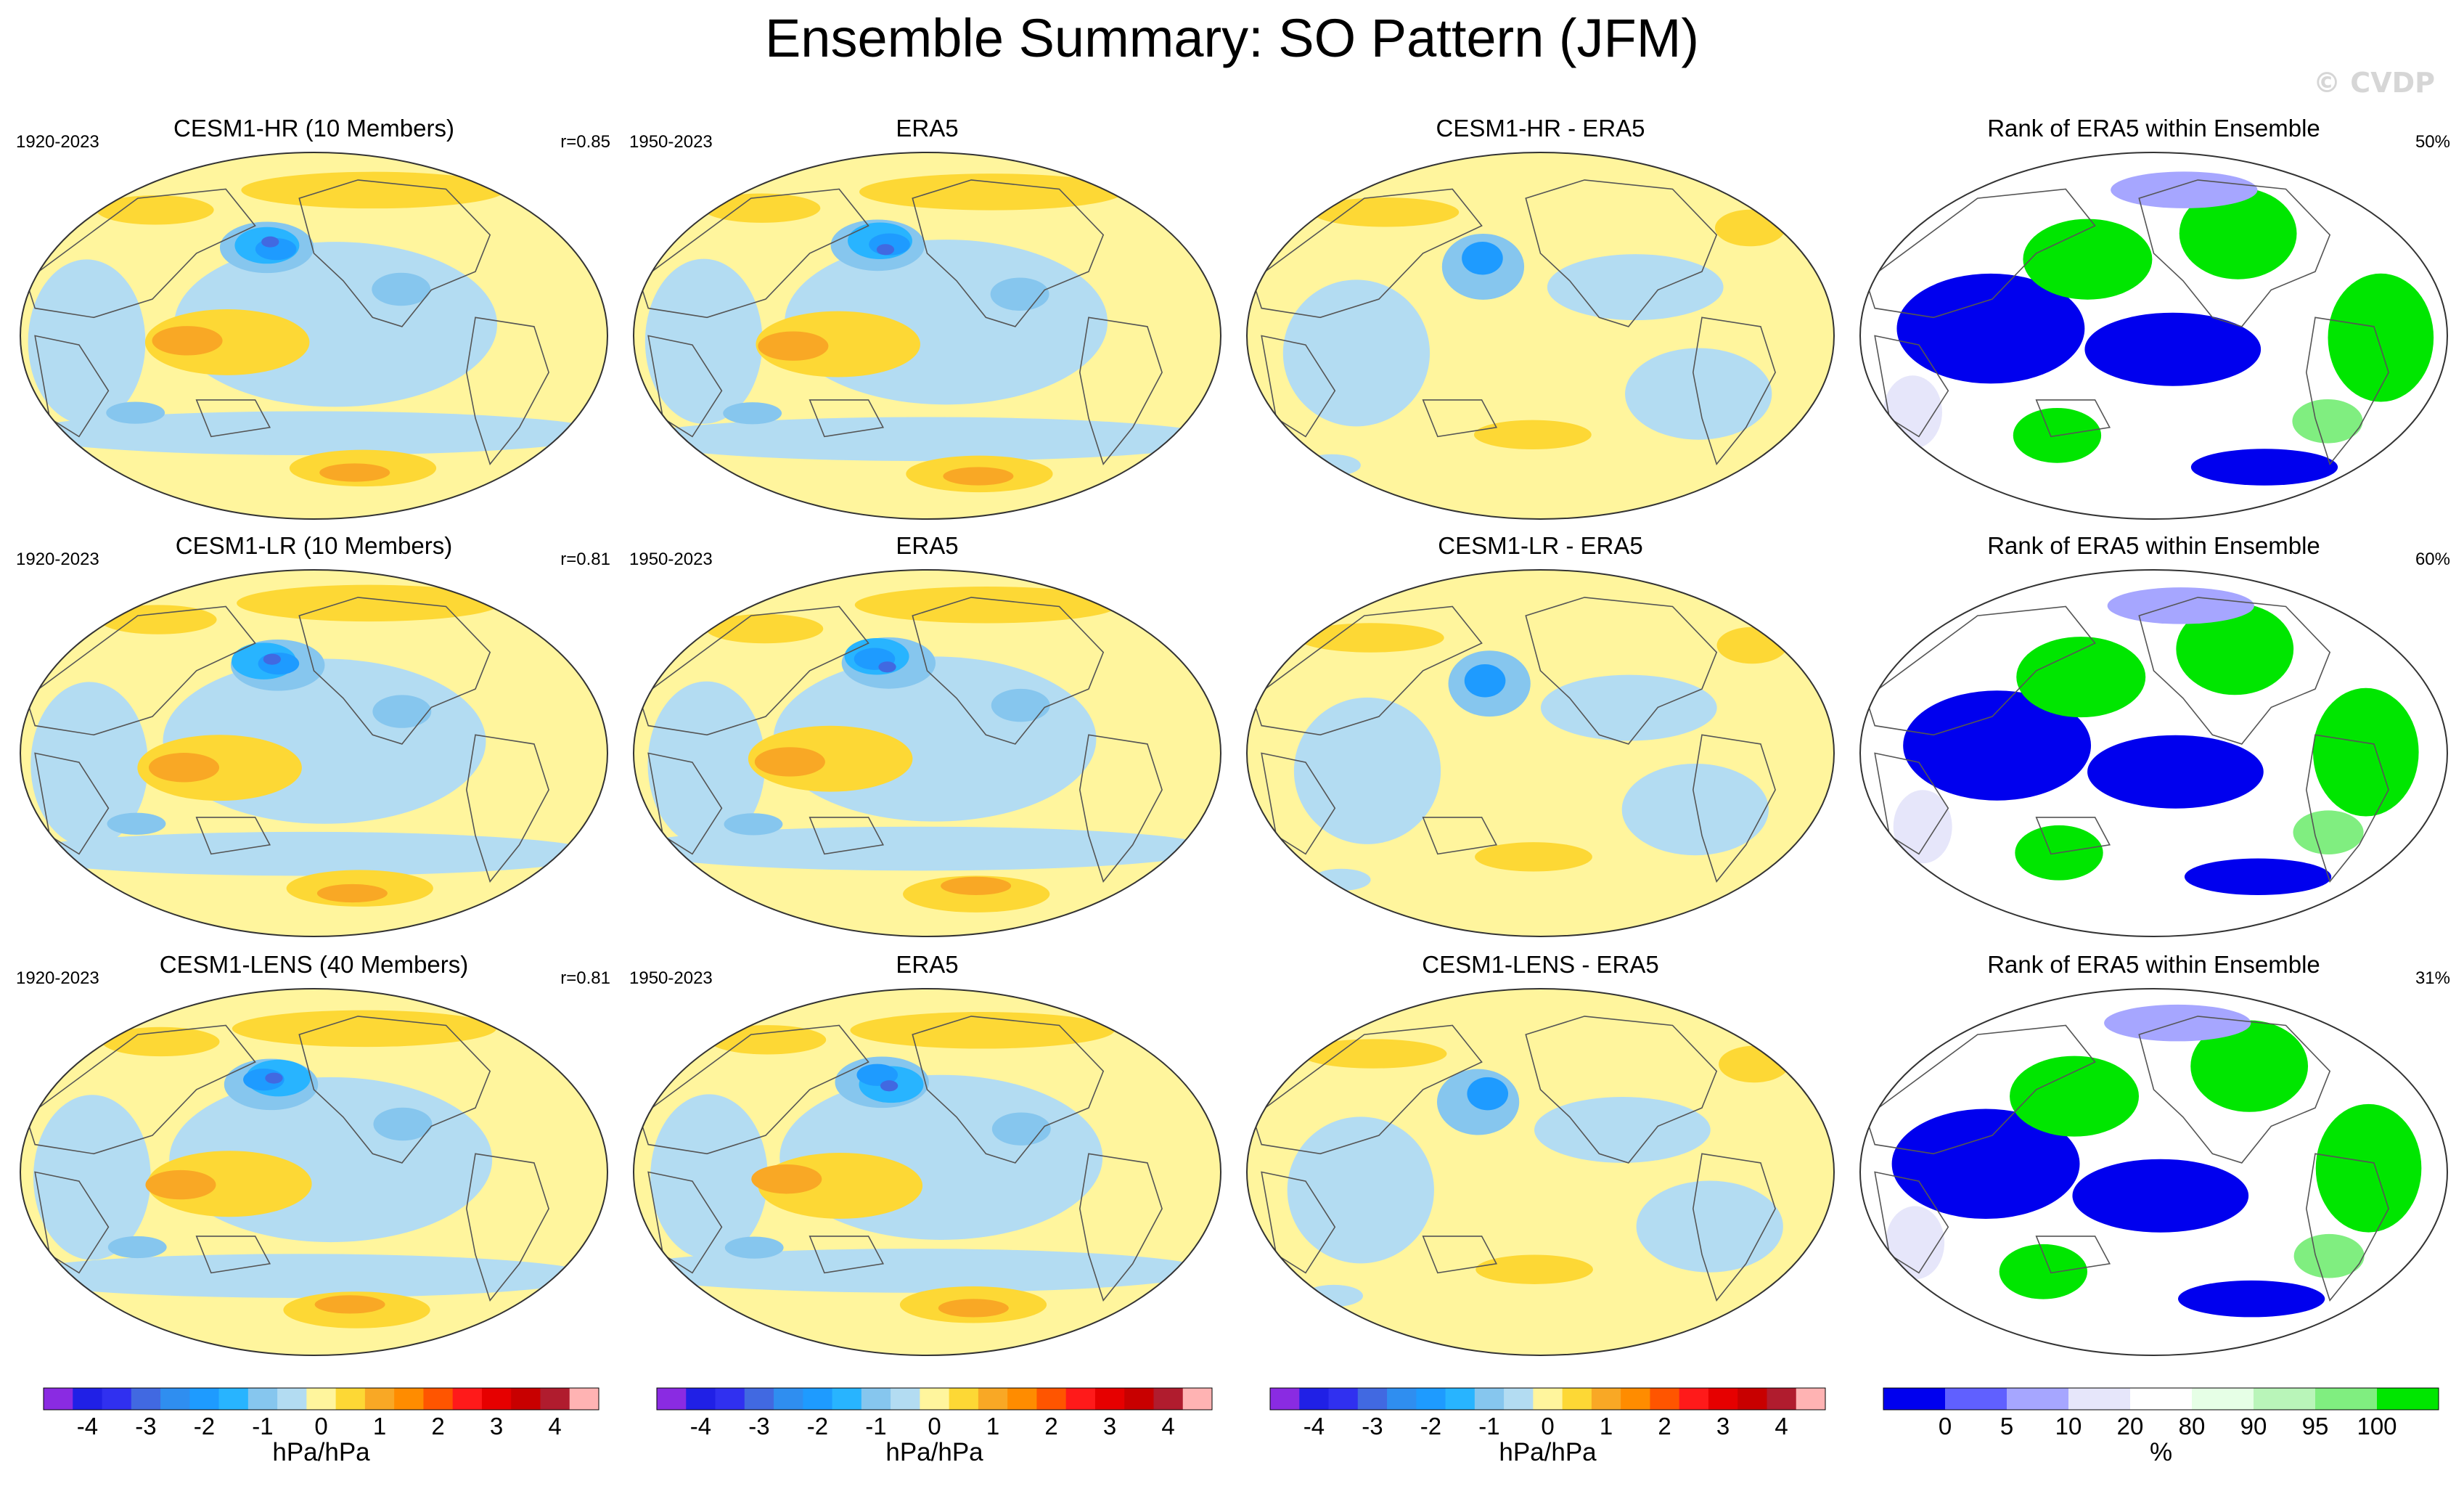  What do you see at coordinates (934, 1452) in the screenshot?
I see `colorbar-unit-label: hPa/hPa` at bounding box center [934, 1452].